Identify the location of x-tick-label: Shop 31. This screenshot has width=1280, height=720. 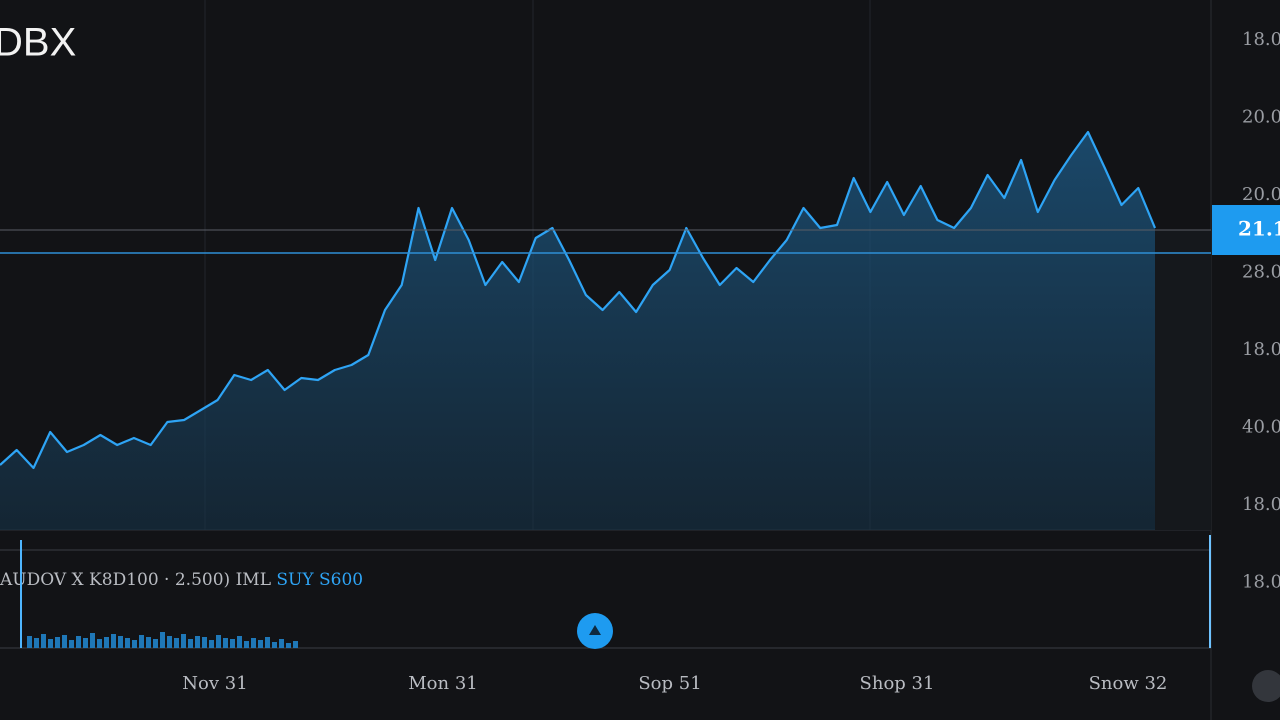
(897, 683).